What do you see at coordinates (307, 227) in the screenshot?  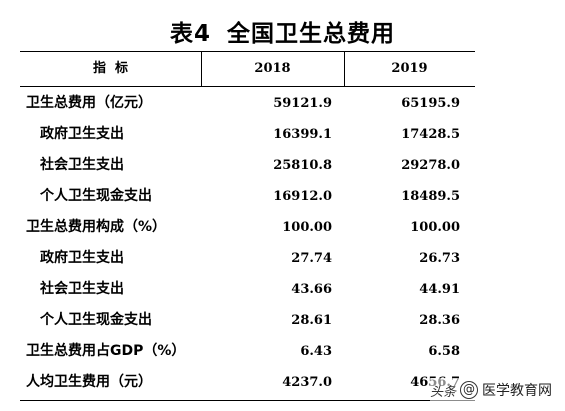 I see `value-2018: 100.00` at bounding box center [307, 227].